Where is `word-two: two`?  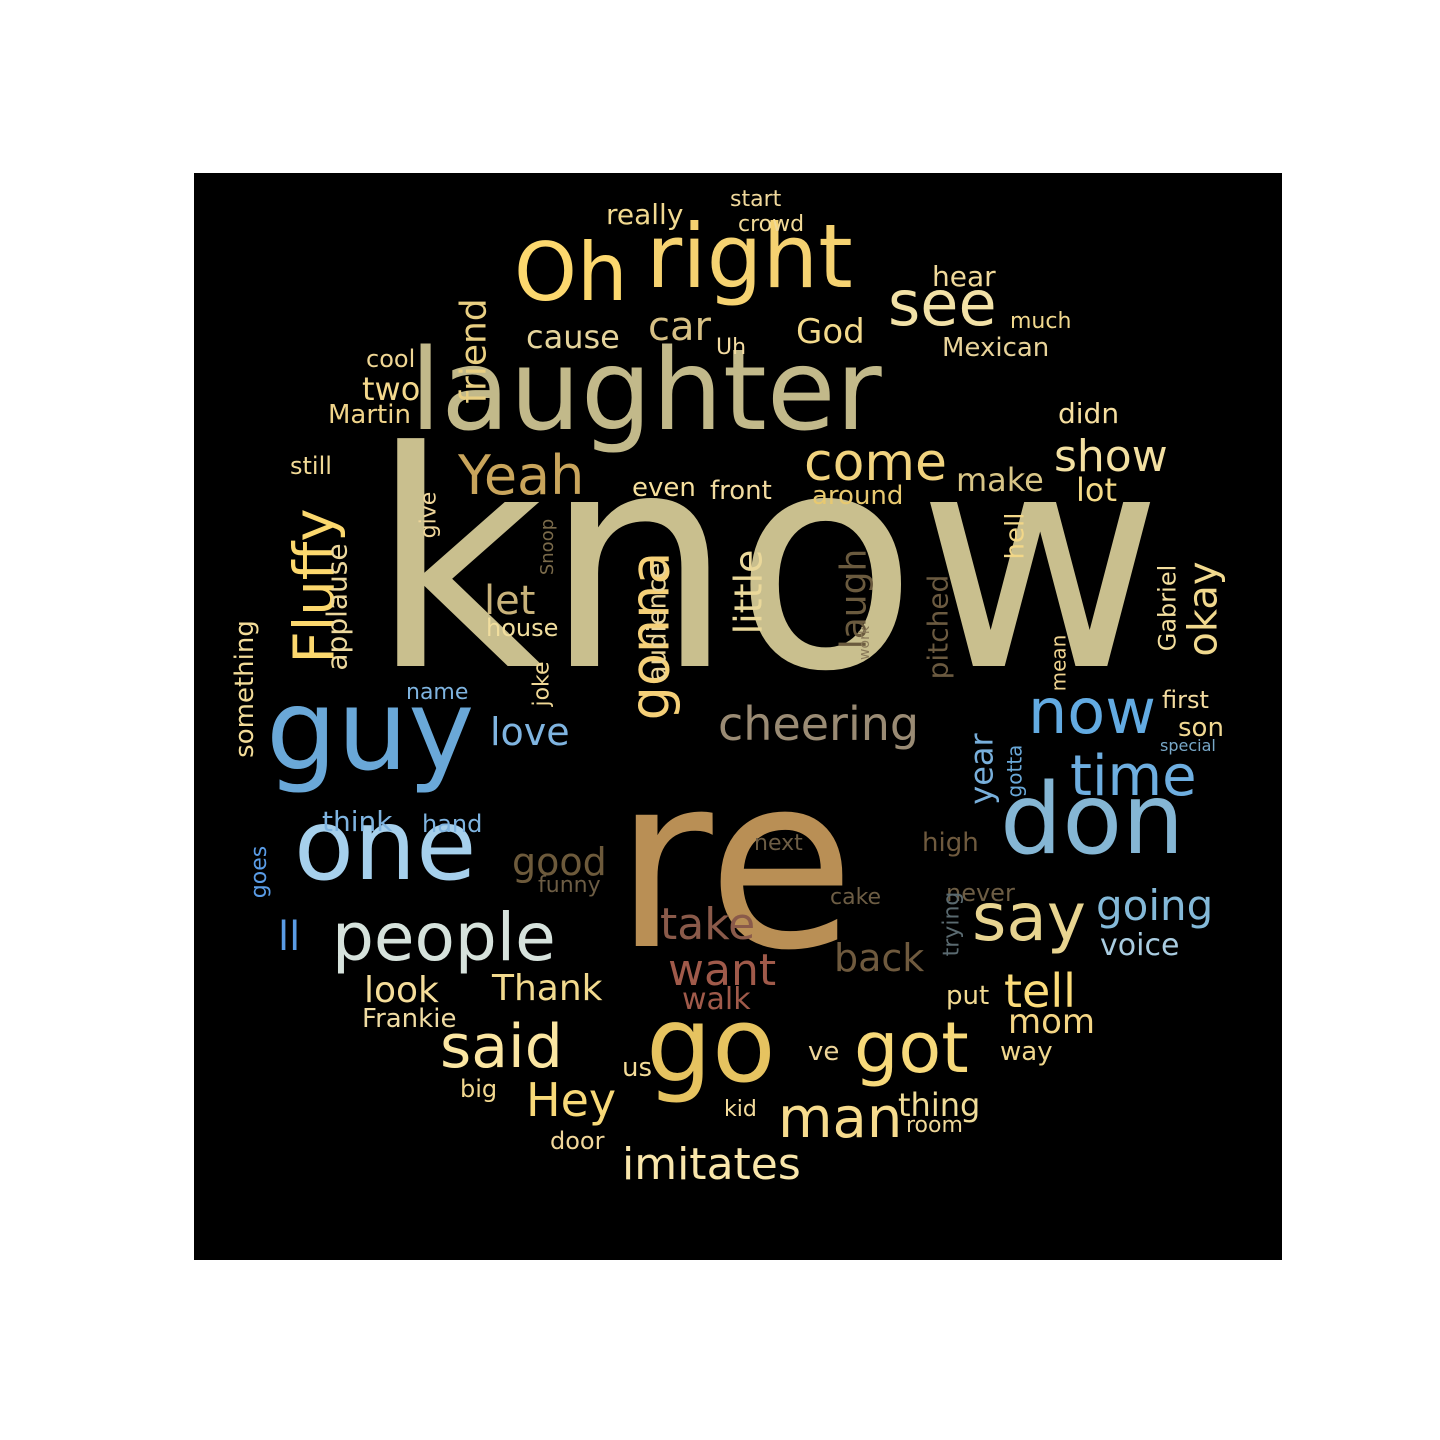
word-two: two is located at coordinates (391, 389).